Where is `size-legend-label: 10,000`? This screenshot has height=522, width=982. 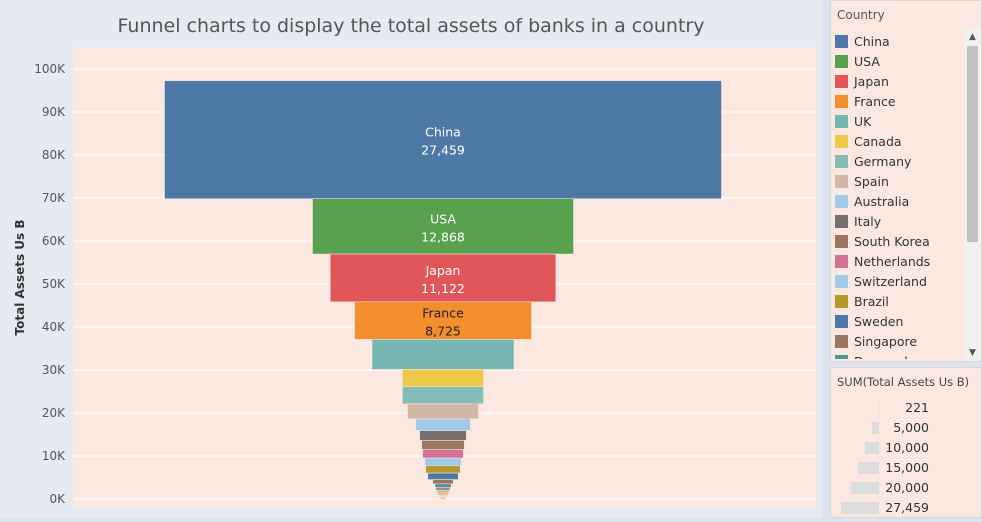
size-legend-label: 10,000 is located at coordinates (907, 447).